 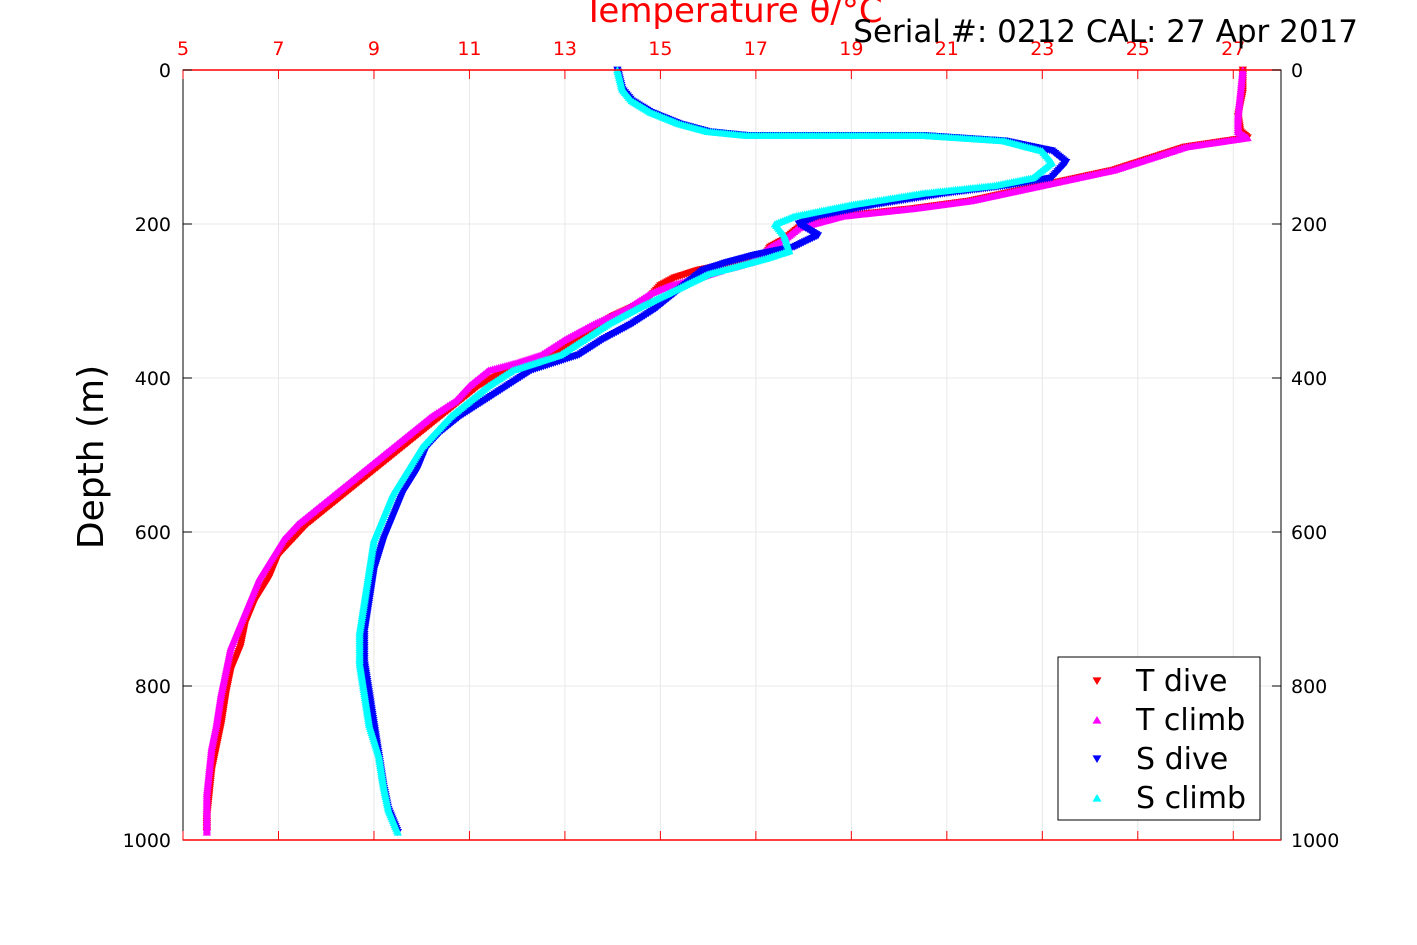 What do you see at coordinates (374, 49) in the screenshot?
I see `x-tick-label: 9` at bounding box center [374, 49].